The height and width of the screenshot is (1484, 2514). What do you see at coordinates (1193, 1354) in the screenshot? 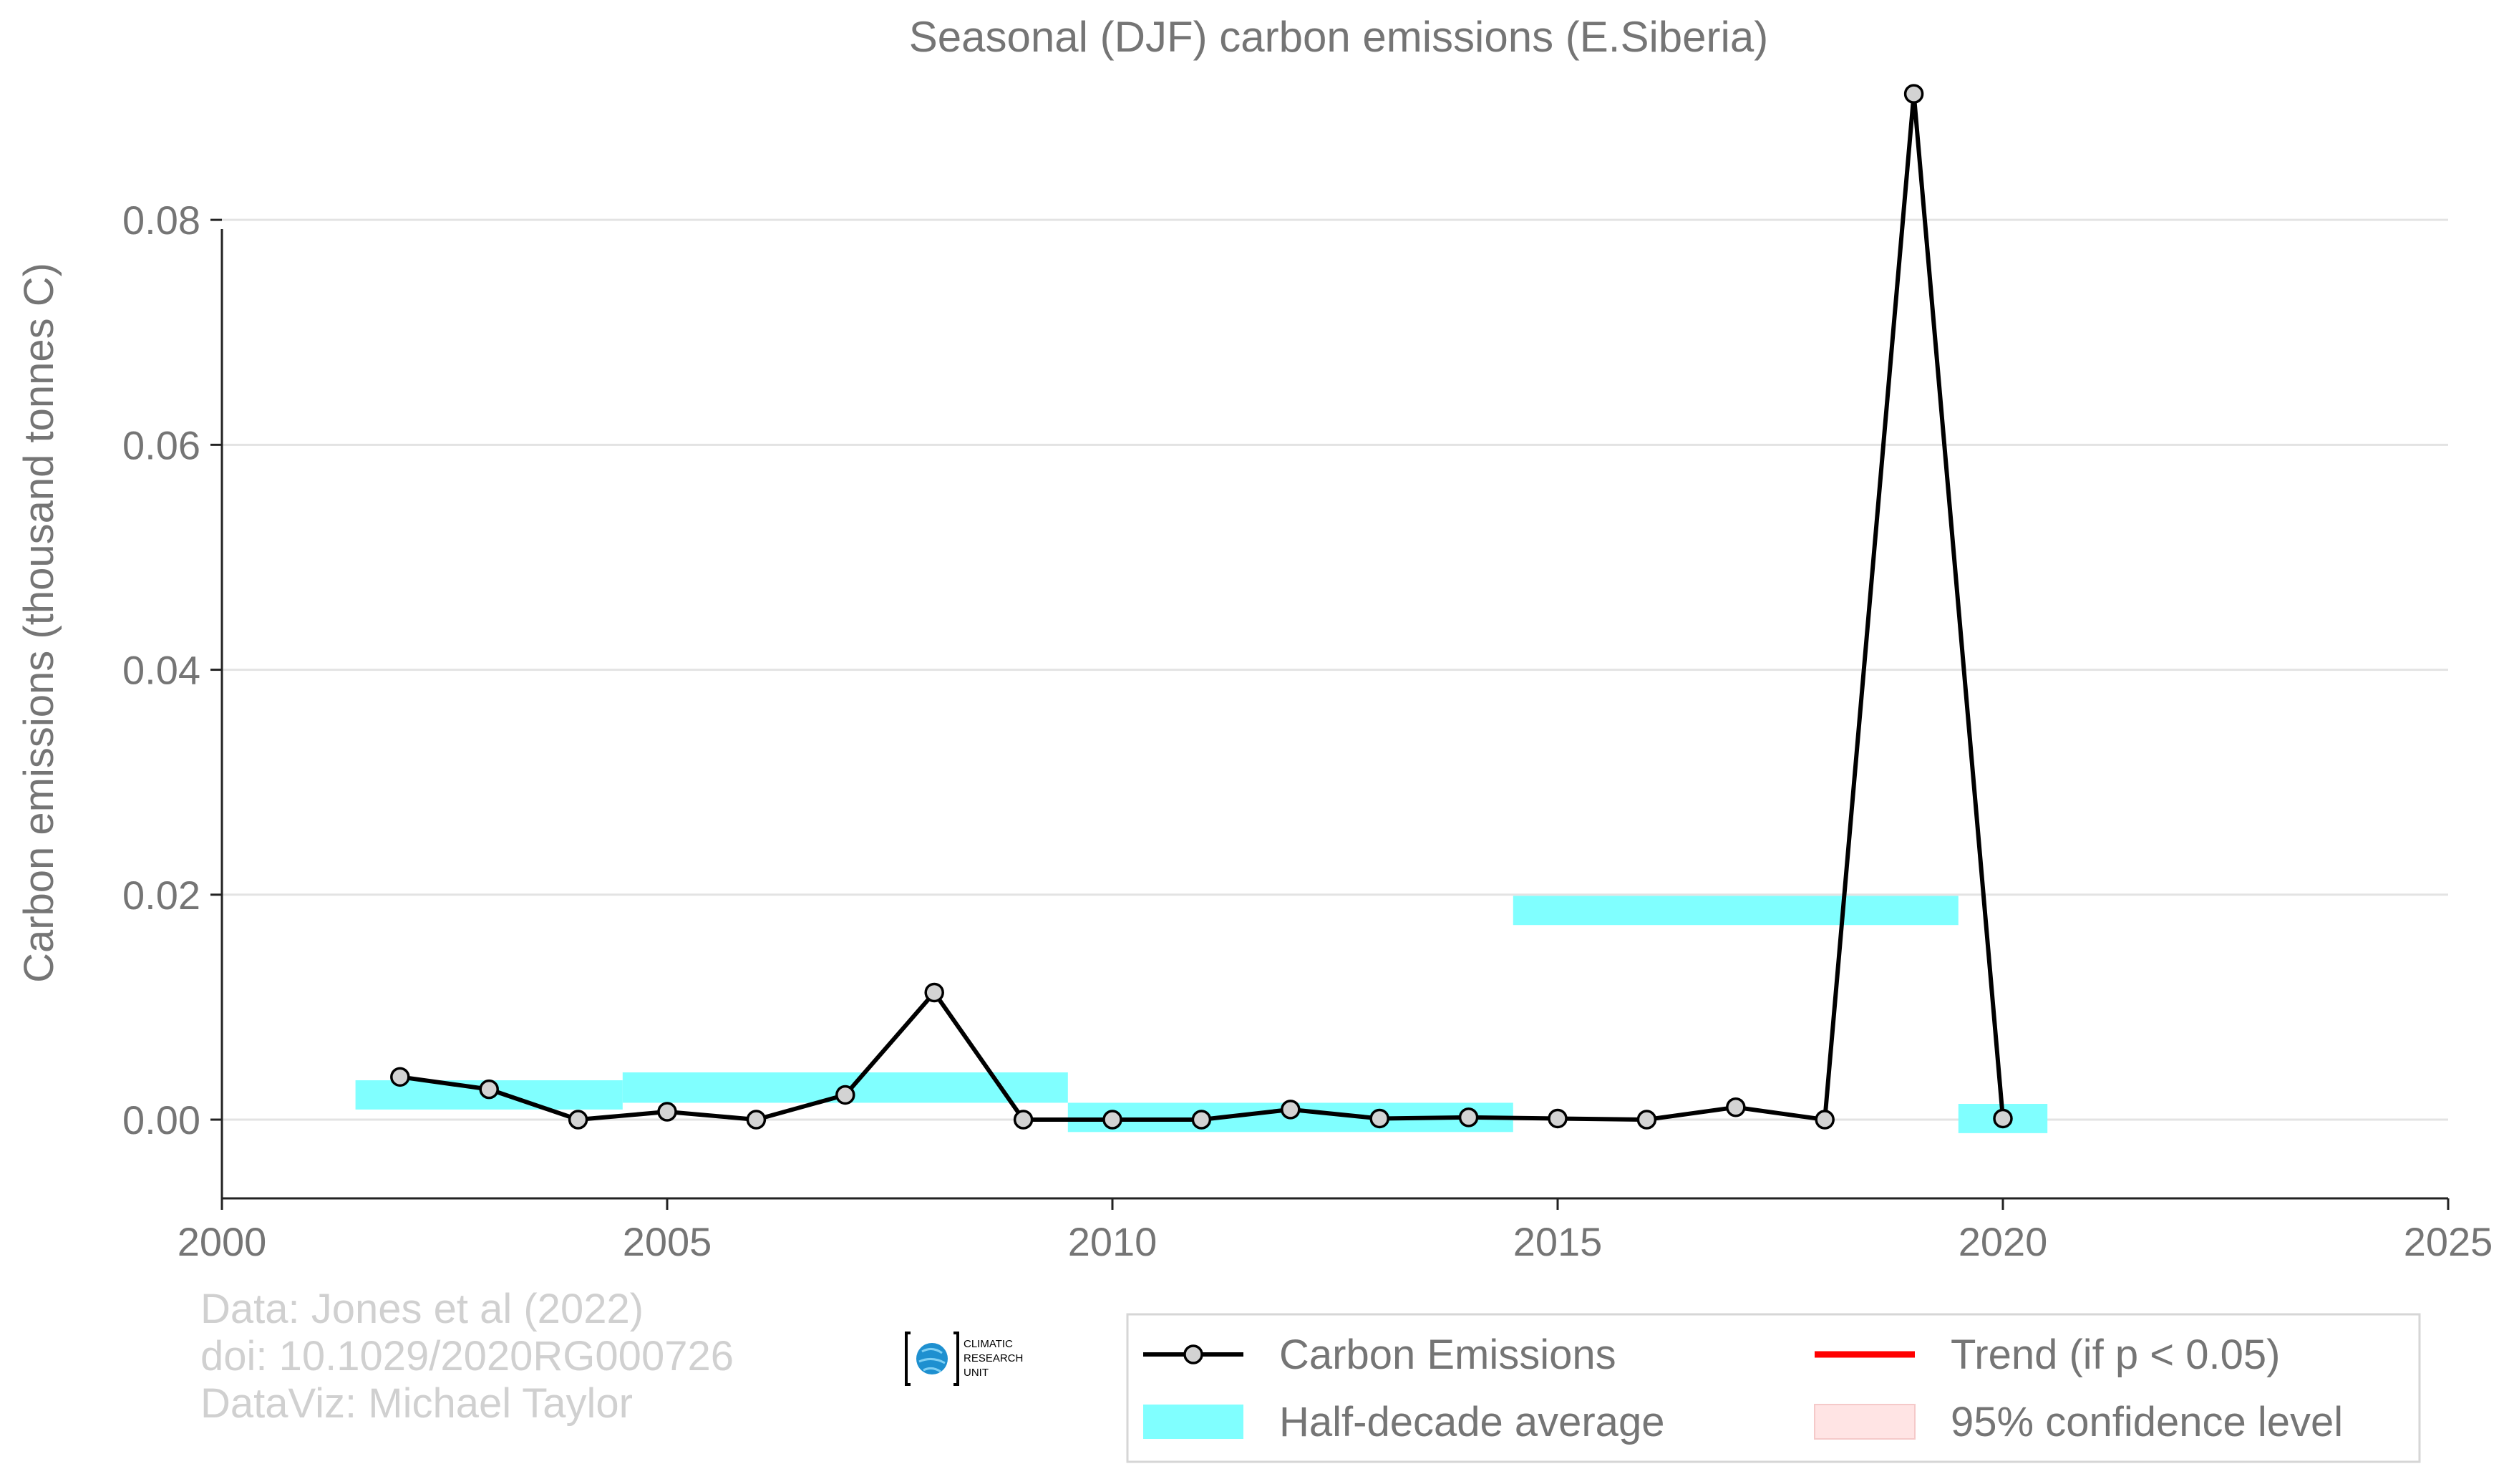
I see `legend-swatch-marker` at bounding box center [1193, 1354].